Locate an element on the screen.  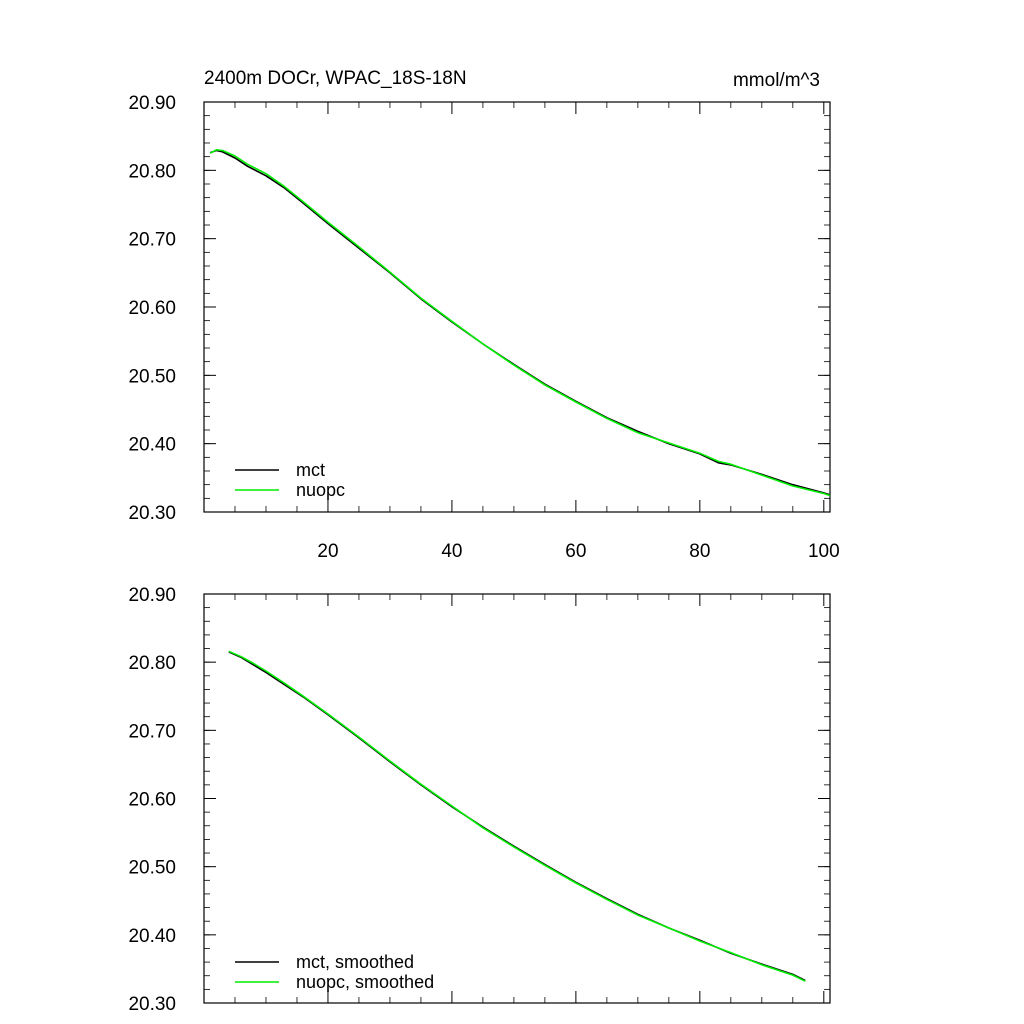
chart-title: 2400m DOCr, WPAC_18S-18N is located at coordinates (335, 78).